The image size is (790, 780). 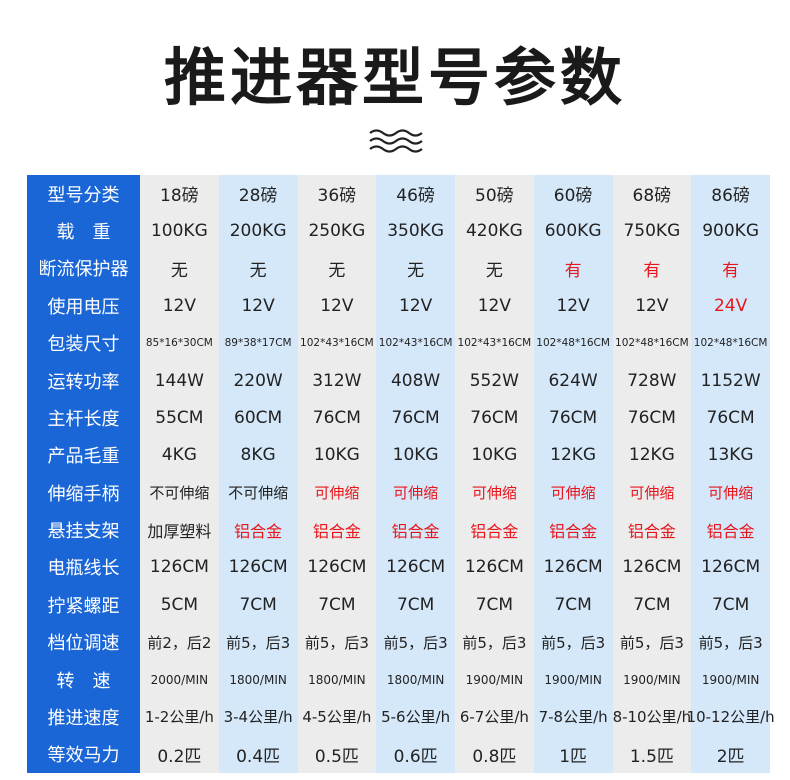 What do you see at coordinates (652, 196) in the screenshot?
I see `cell: 68磅` at bounding box center [652, 196].